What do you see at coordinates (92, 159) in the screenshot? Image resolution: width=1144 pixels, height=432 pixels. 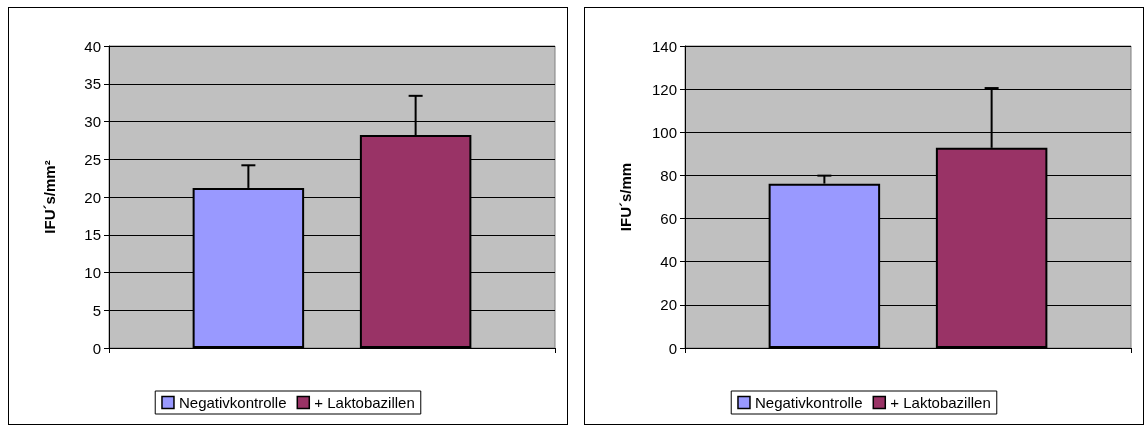 I see `y-tick-label: 25` at bounding box center [92, 159].